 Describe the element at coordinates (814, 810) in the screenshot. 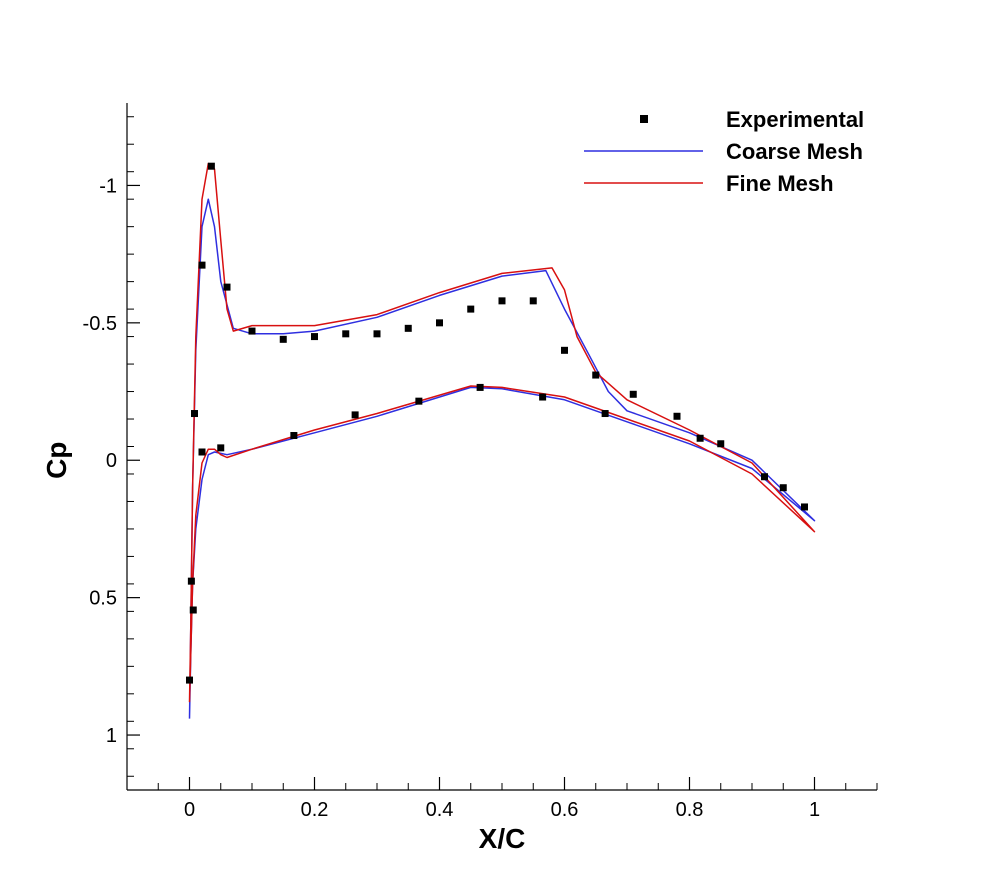

I see `x-tick-label: 1` at that location.